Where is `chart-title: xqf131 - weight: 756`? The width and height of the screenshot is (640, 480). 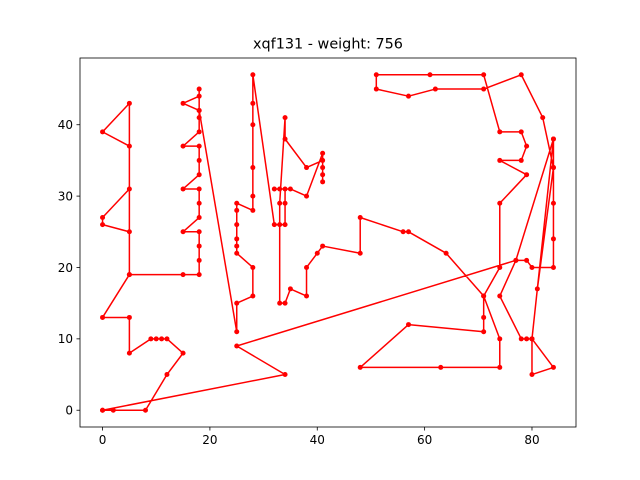
chart-title: xqf131 - weight: 756 is located at coordinates (328, 45).